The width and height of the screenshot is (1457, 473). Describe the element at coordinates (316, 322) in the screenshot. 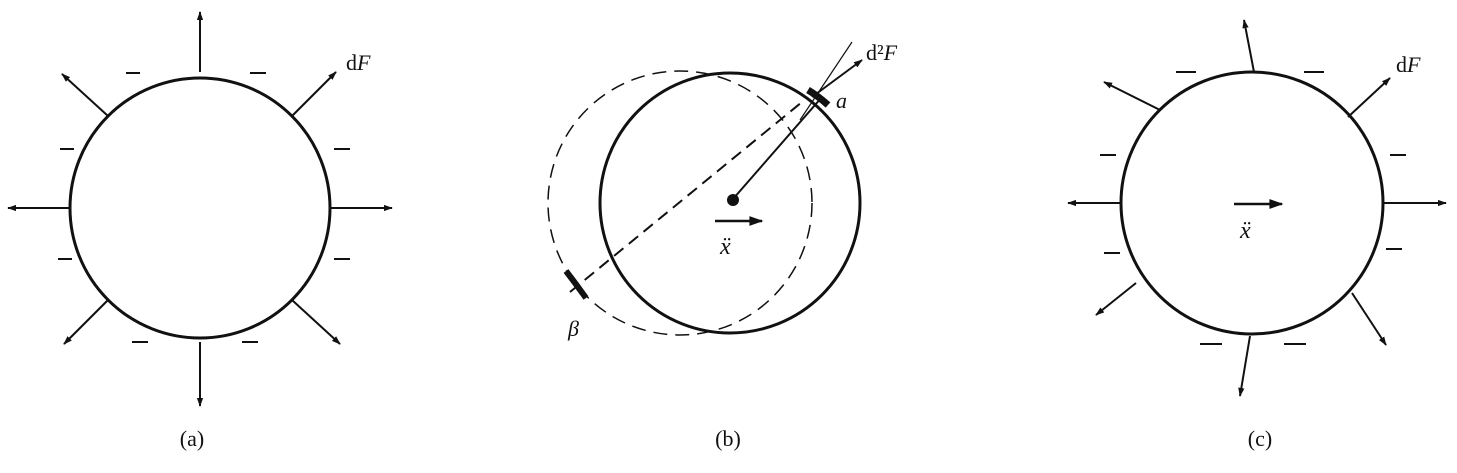

I see `arrow-a-downright` at that location.